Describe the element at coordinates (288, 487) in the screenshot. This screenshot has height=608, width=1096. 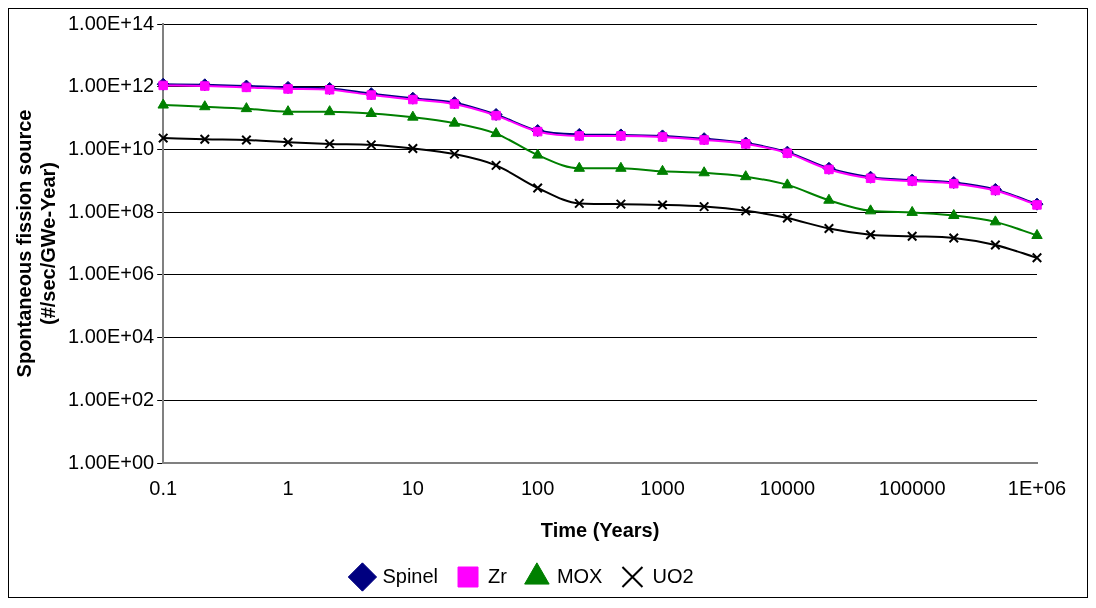
I see `x-tick-label: 1` at that location.